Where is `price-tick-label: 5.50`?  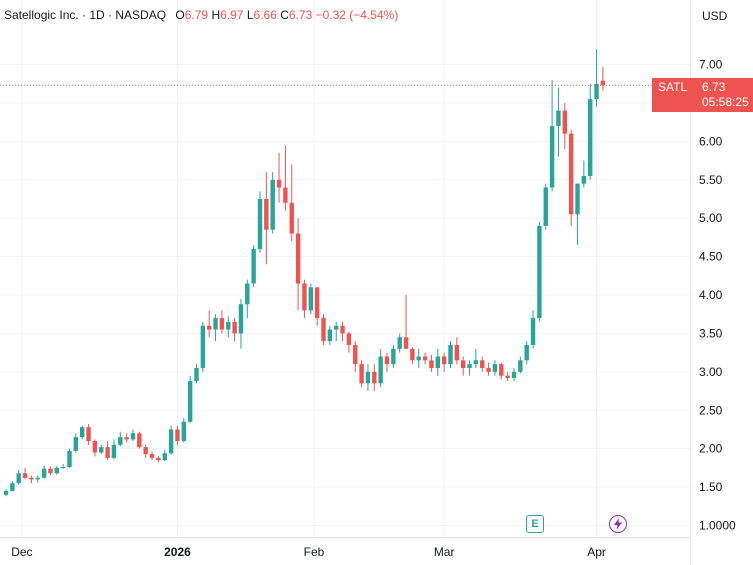
price-tick-label: 5.50 is located at coordinates (711, 180).